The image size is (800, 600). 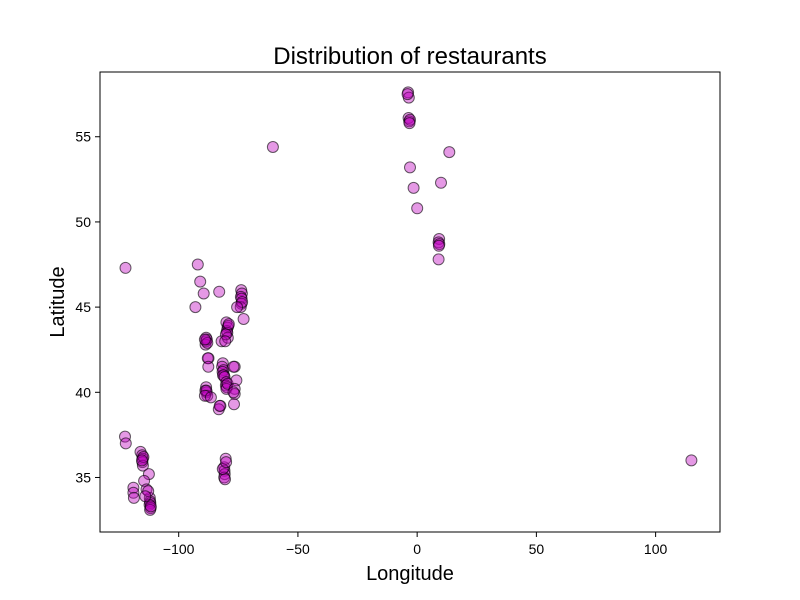 What do you see at coordinates (656, 549) in the screenshot?
I see `x-tick-label: 100` at bounding box center [656, 549].